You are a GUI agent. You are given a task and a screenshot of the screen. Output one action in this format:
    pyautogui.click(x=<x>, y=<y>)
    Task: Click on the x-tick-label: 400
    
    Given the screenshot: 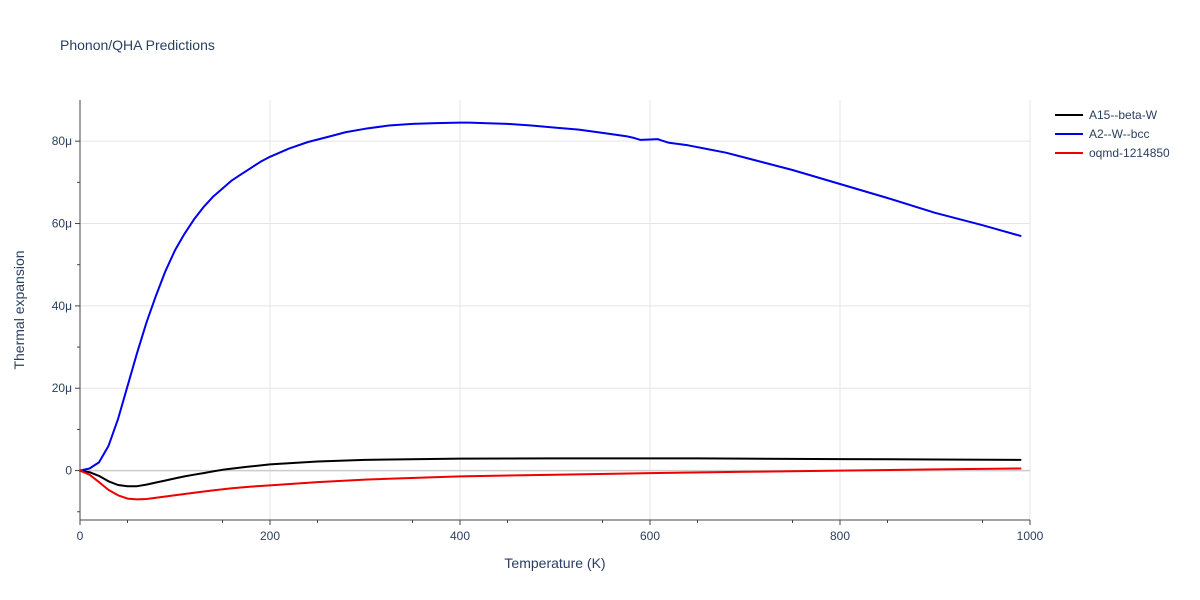 What is the action you would take?
    pyautogui.click(x=460, y=536)
    